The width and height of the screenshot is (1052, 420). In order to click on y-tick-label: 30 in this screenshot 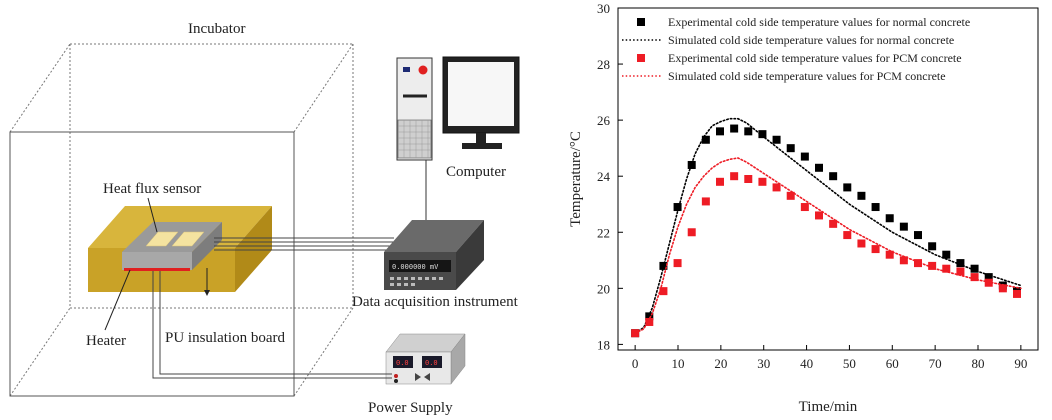, I will do `click(603, 8)`.